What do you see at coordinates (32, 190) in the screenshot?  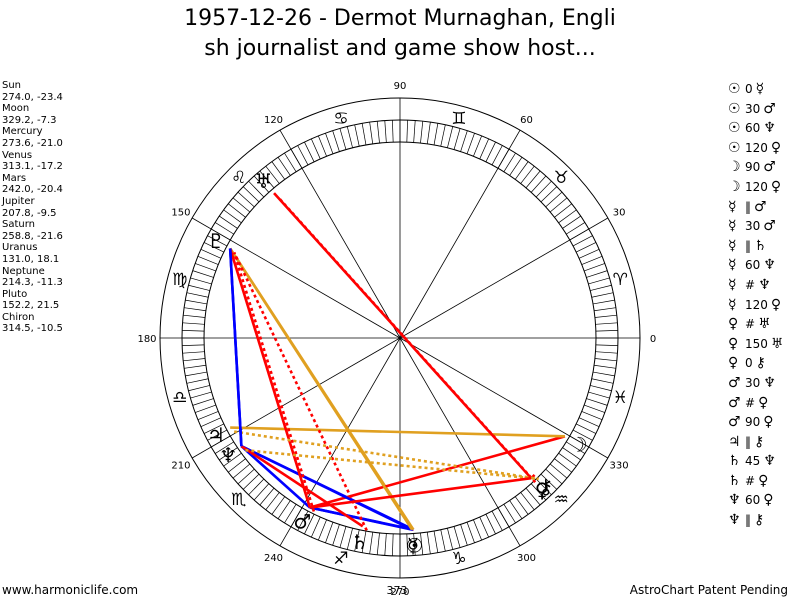 I see `planet-coords: 242.0, -20.4` at bounding box center [32, 190].